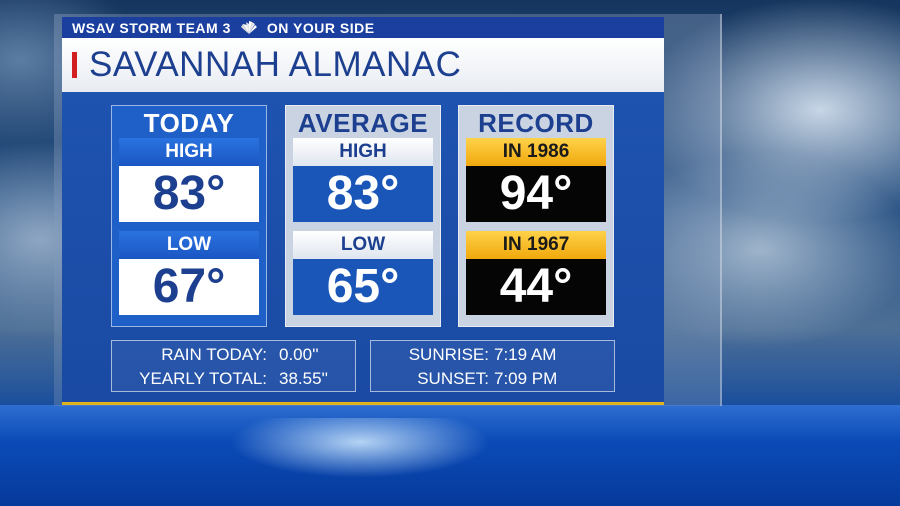 The height and width of the screenshot is (506, 900). I want to click on record-column: RECORD IN 1986 94° IN 1967 44°, so click(536, 216).